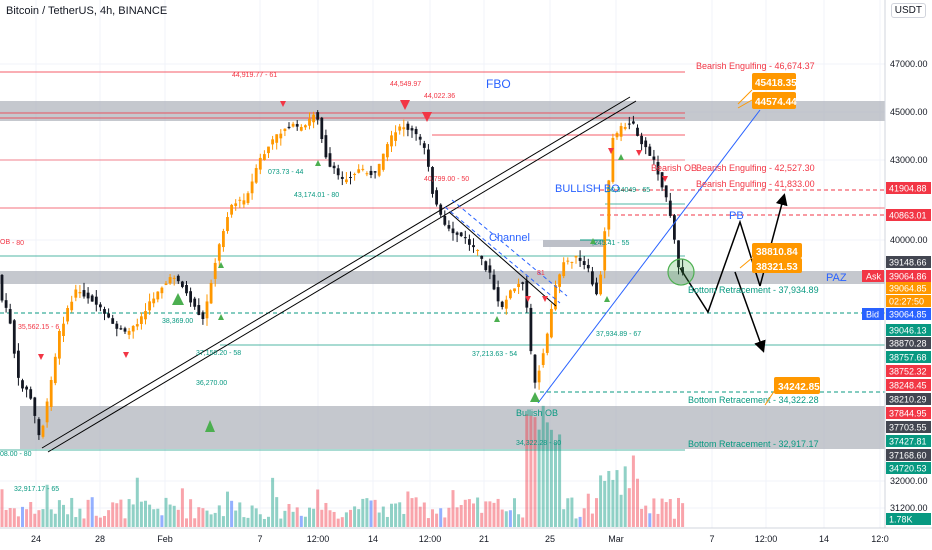 This screenshot has width=932, height=550. Describe the element at coordinates (318, 539) in the screenshot. I see `x-tick-label: 12:00` at that location.